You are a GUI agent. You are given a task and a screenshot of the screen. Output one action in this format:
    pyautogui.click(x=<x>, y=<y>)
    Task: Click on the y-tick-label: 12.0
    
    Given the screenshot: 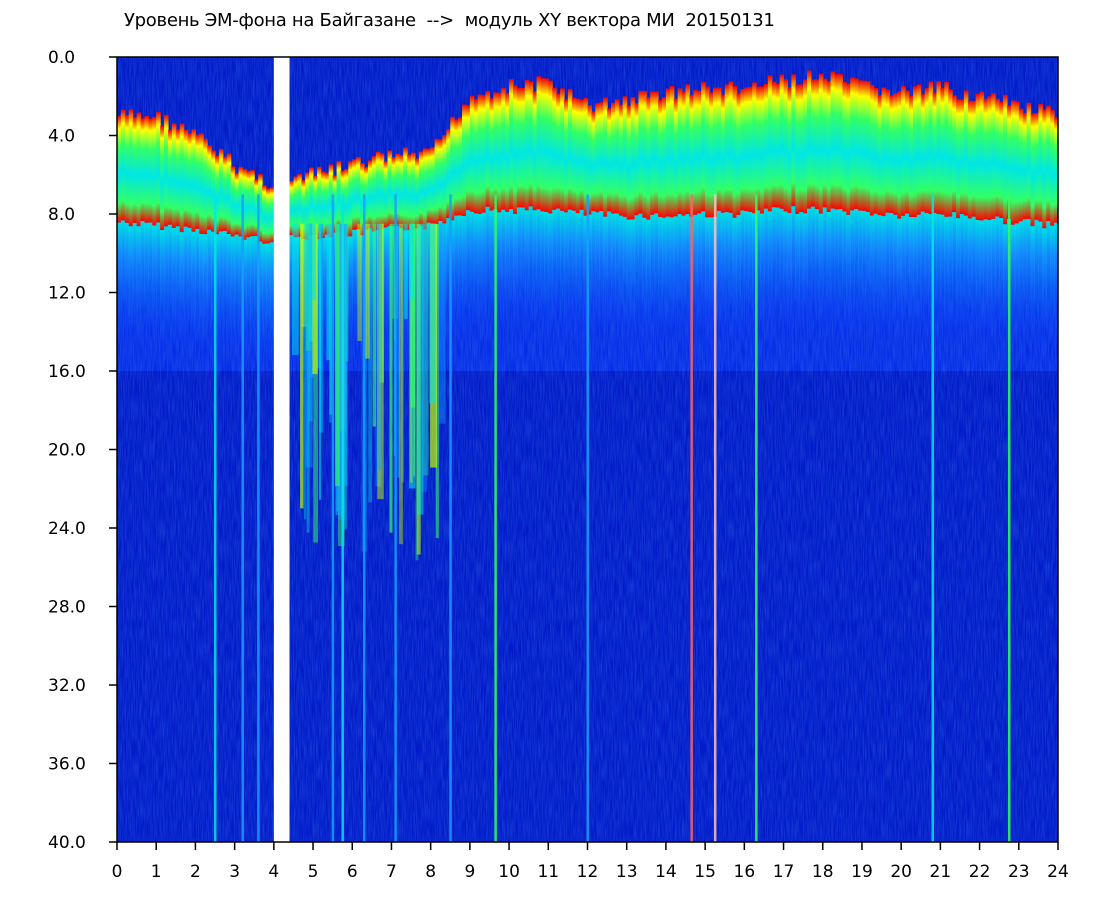 What is the action you would take?
    pyautogui.click(x=67, y=294)
    